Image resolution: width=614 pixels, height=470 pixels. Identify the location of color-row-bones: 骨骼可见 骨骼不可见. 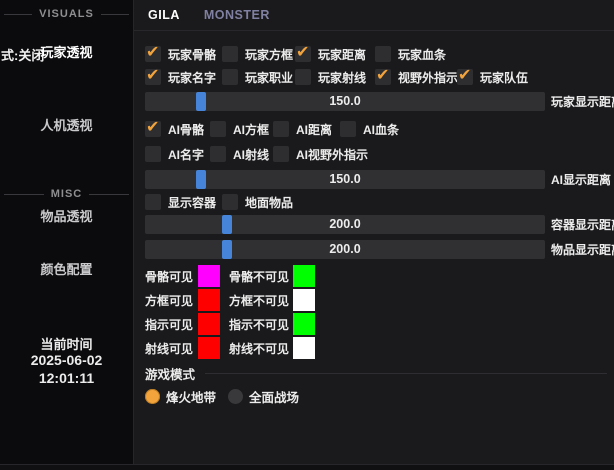
(230, 276).